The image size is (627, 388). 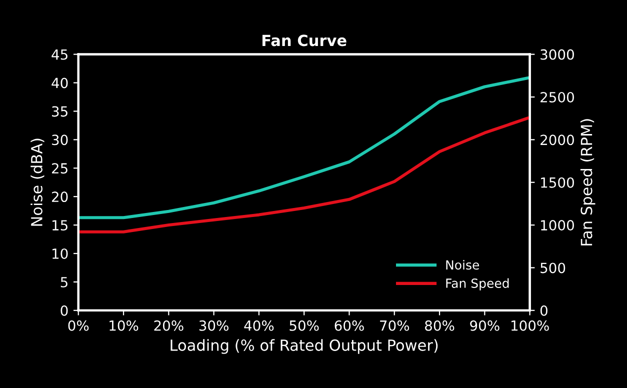 I want to click on y-axis-title: Noise (dBA), so click(x=37, y=182).